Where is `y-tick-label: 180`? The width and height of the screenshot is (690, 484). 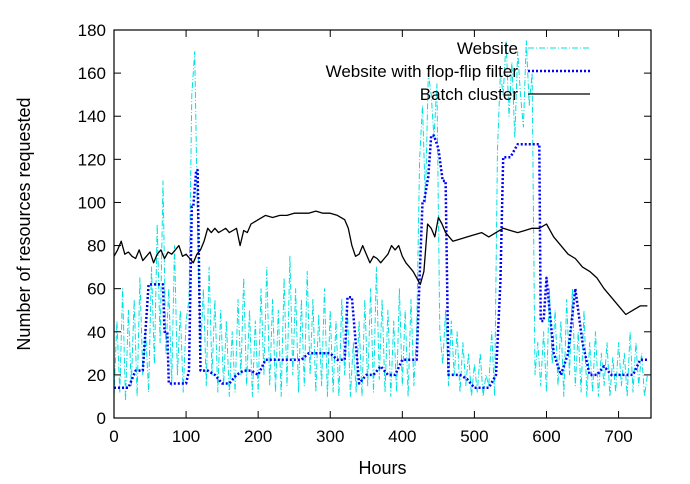 y-tick-label: 180 is located at coordinates (92, 30).